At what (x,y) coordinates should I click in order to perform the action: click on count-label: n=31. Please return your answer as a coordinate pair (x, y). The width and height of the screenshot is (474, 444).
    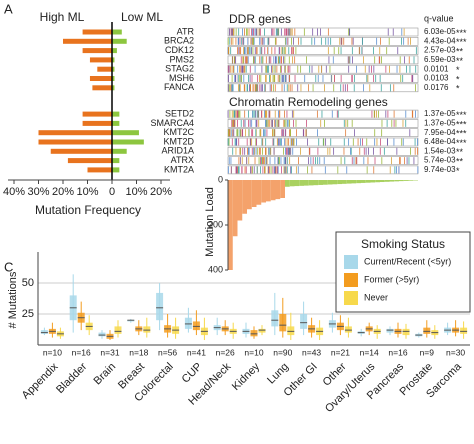
    Looking at the image, I should click on (109, 352).